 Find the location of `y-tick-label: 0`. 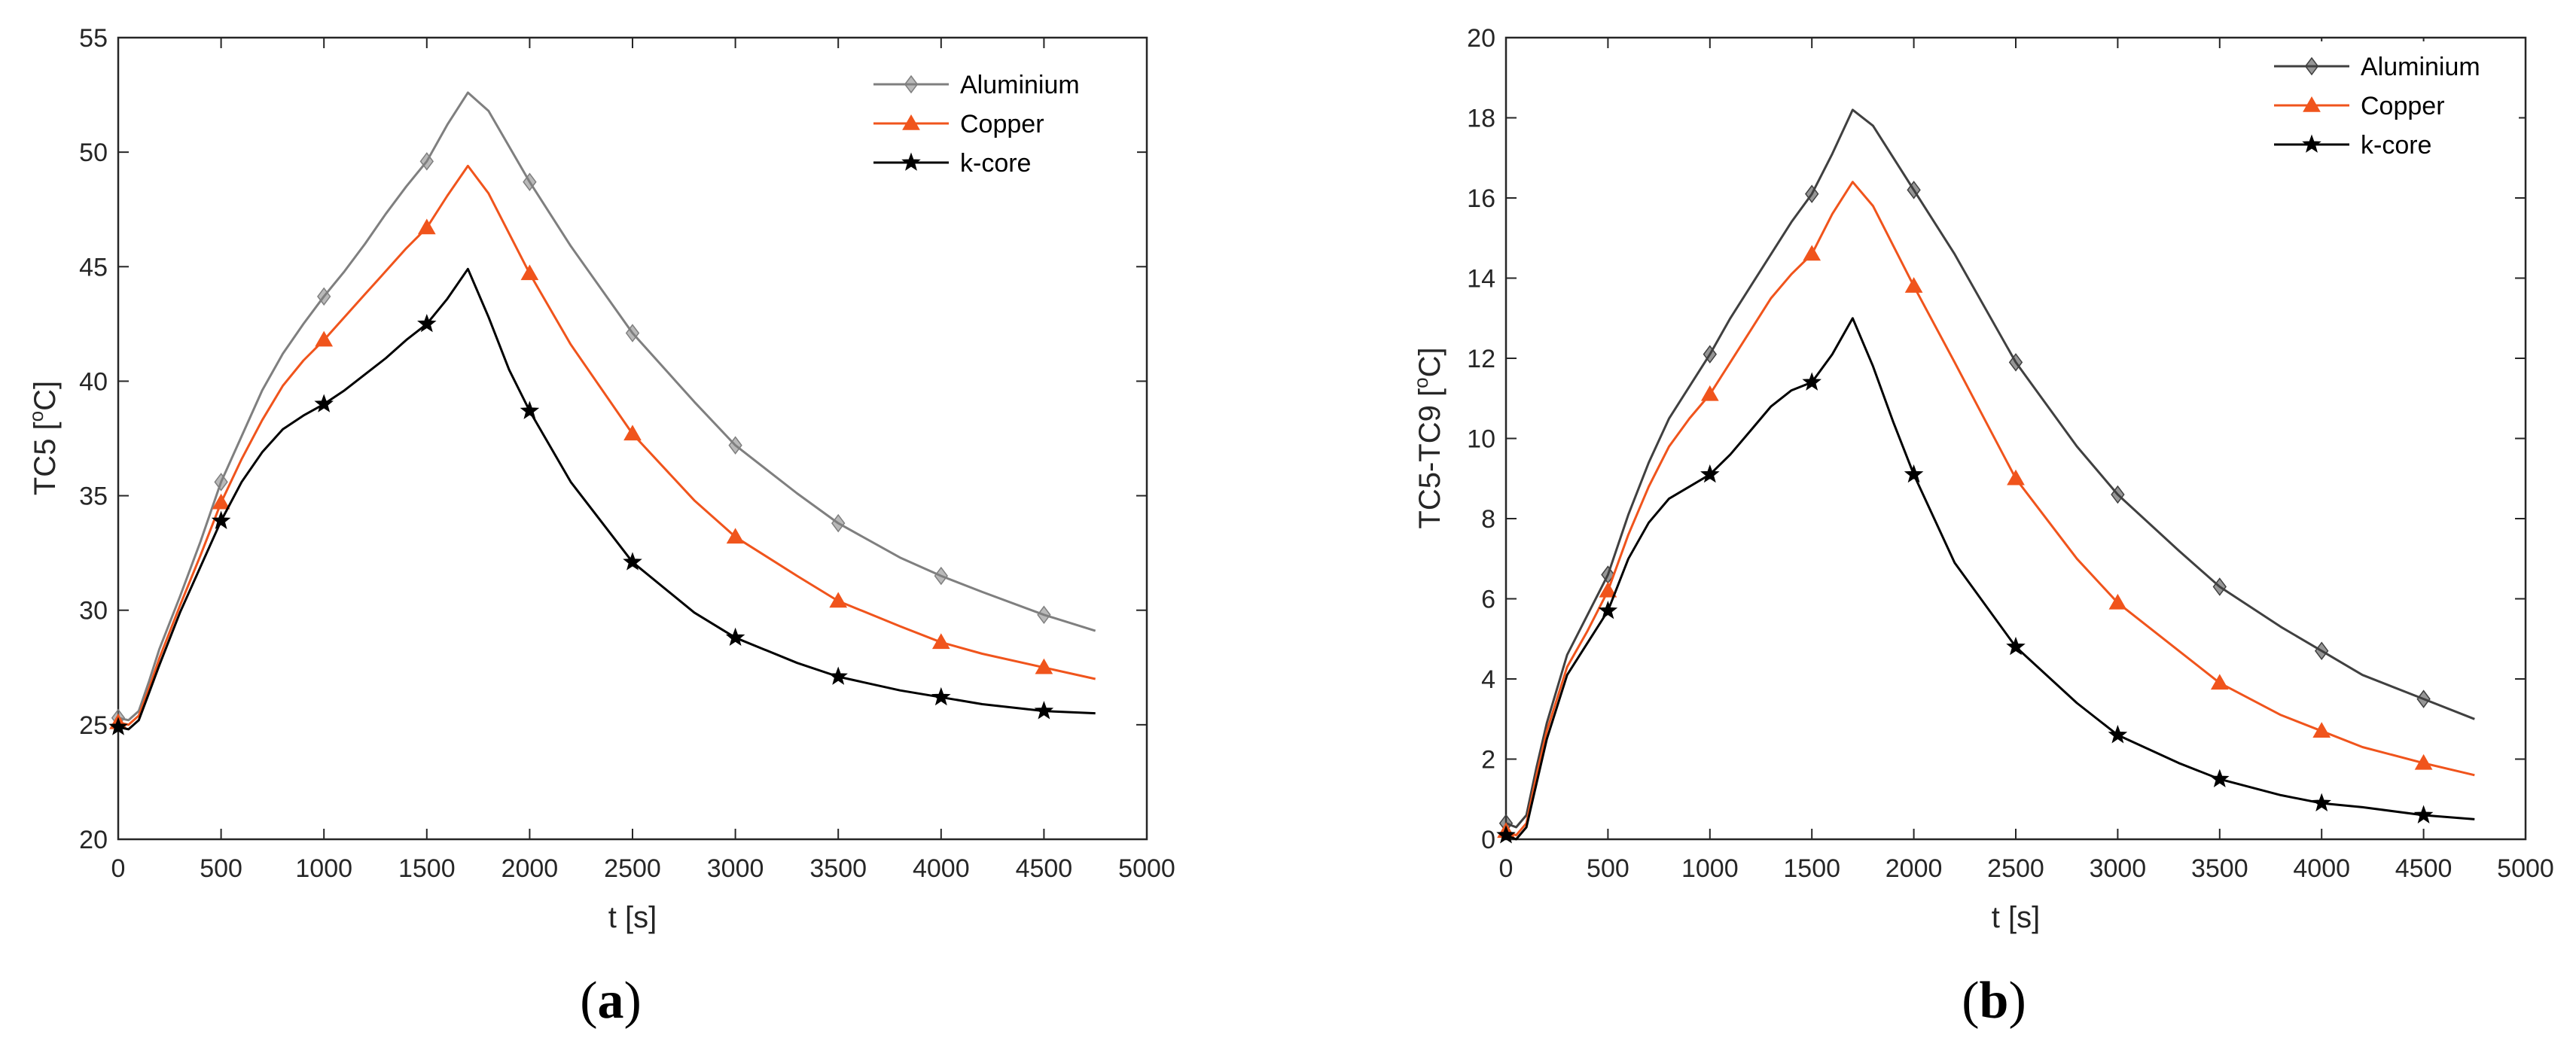

y-tick-label: 0 is located at coordinates (1488, 840).